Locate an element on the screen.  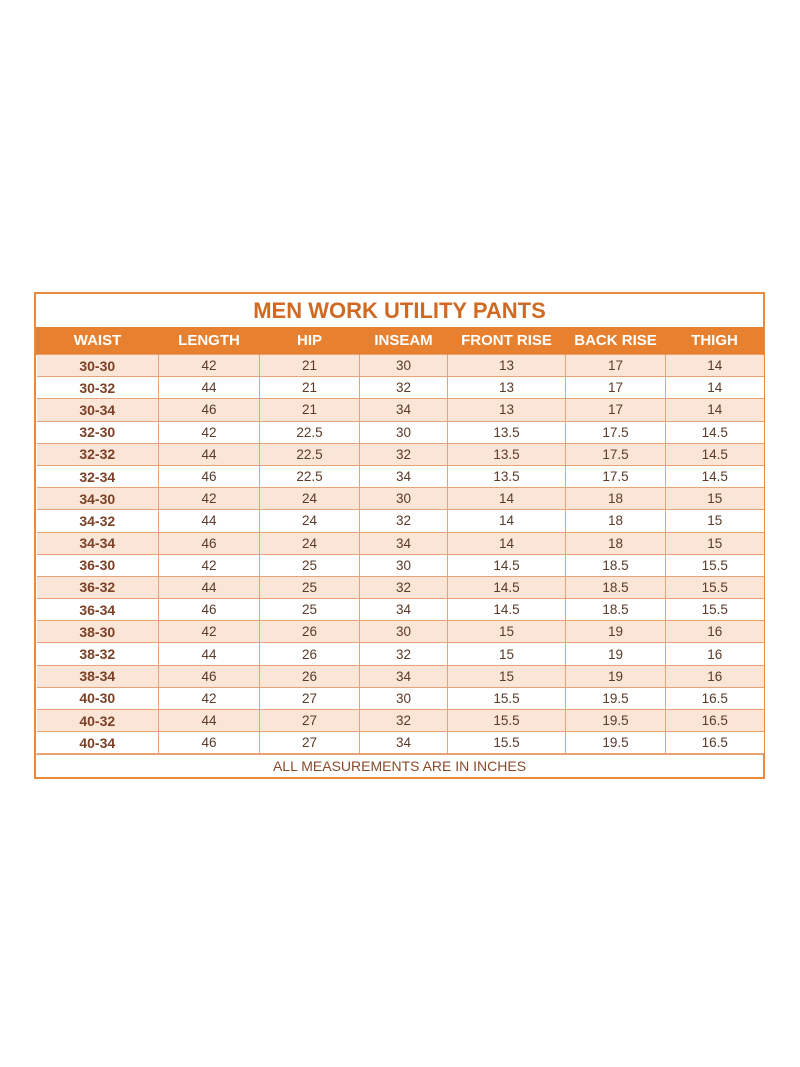
cell-front-rise: 15.5 is located at coordinates (506, 743).